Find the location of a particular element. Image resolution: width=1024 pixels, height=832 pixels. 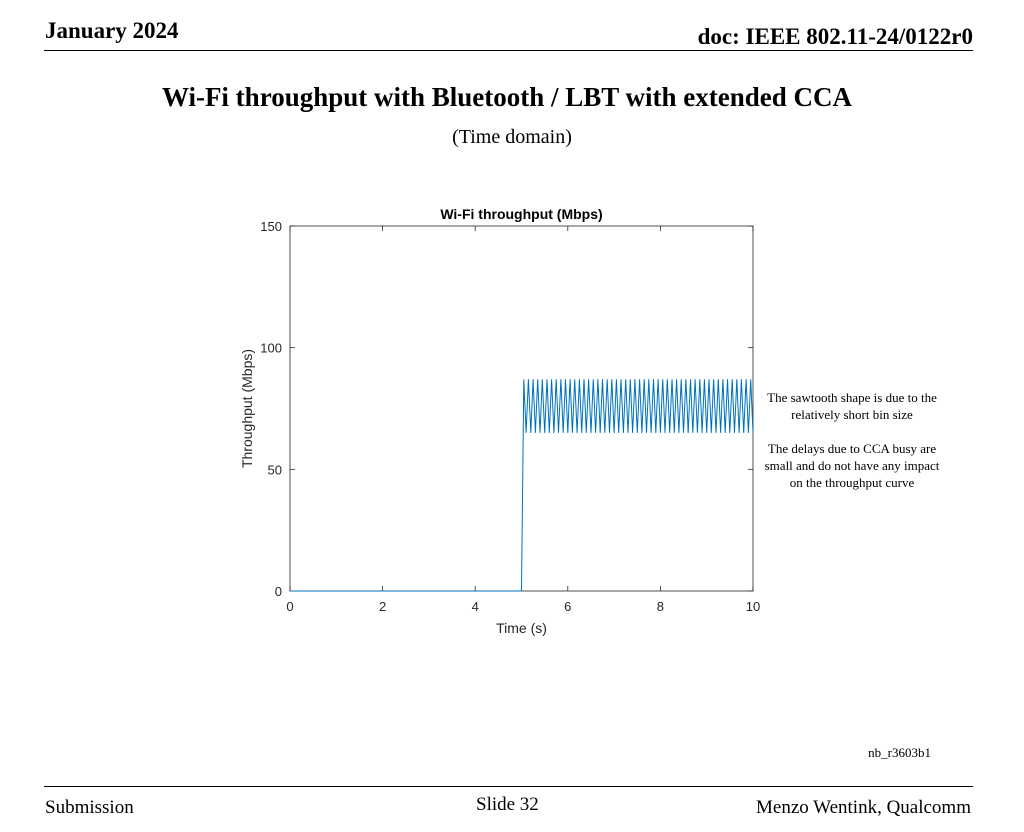

throughput-series-line is located at coordinates (522, 485).